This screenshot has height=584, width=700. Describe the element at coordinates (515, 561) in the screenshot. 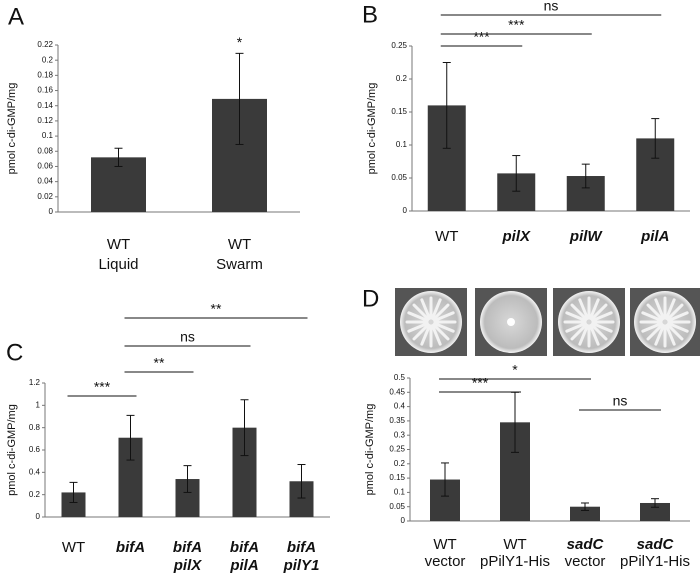

I see `x-tick-label: pPilY1-His` at that location.